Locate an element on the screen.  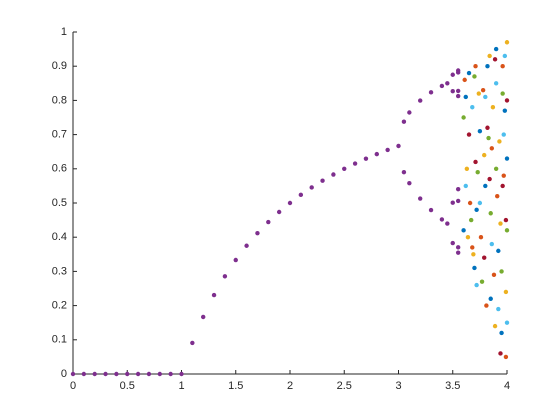
y-tick-label: 0.9 is located at coordinates (59, 66).